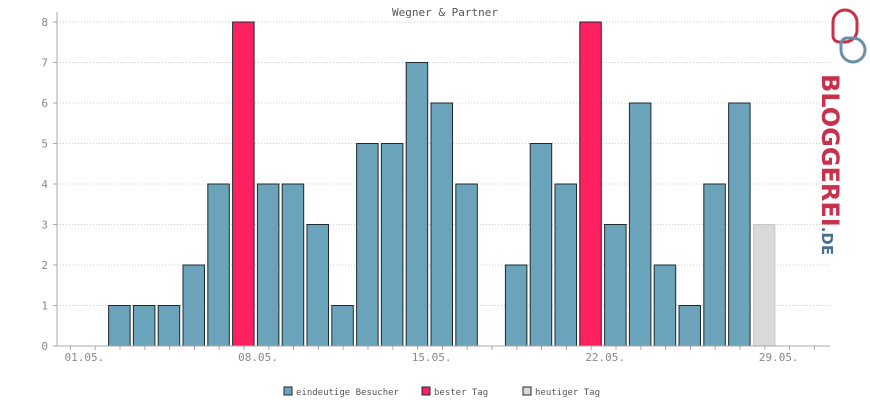 The image size is (870, 400). I want to click on logo-icon, so click(849, 36).